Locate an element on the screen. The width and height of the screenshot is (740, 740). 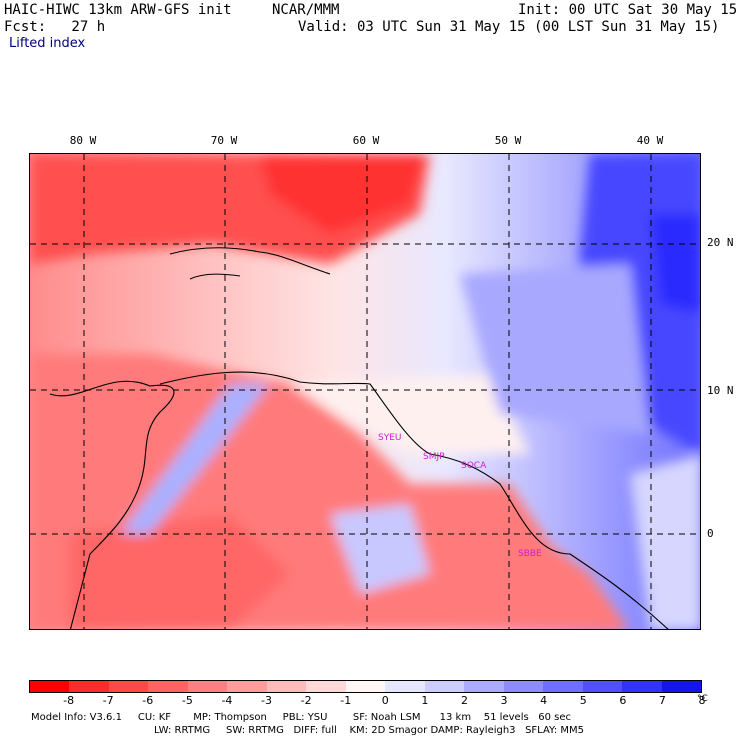
colorbar-tick-label: -6 is located at coordinates (148, 700).